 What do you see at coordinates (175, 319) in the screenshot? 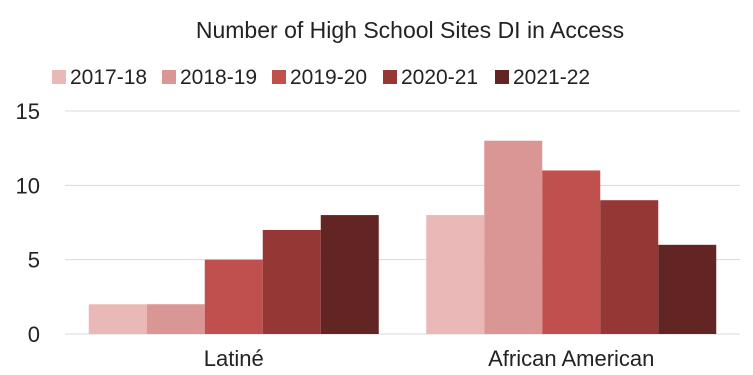
I see `bar-Latiné-2018-19` at bounding box center [175, 319].